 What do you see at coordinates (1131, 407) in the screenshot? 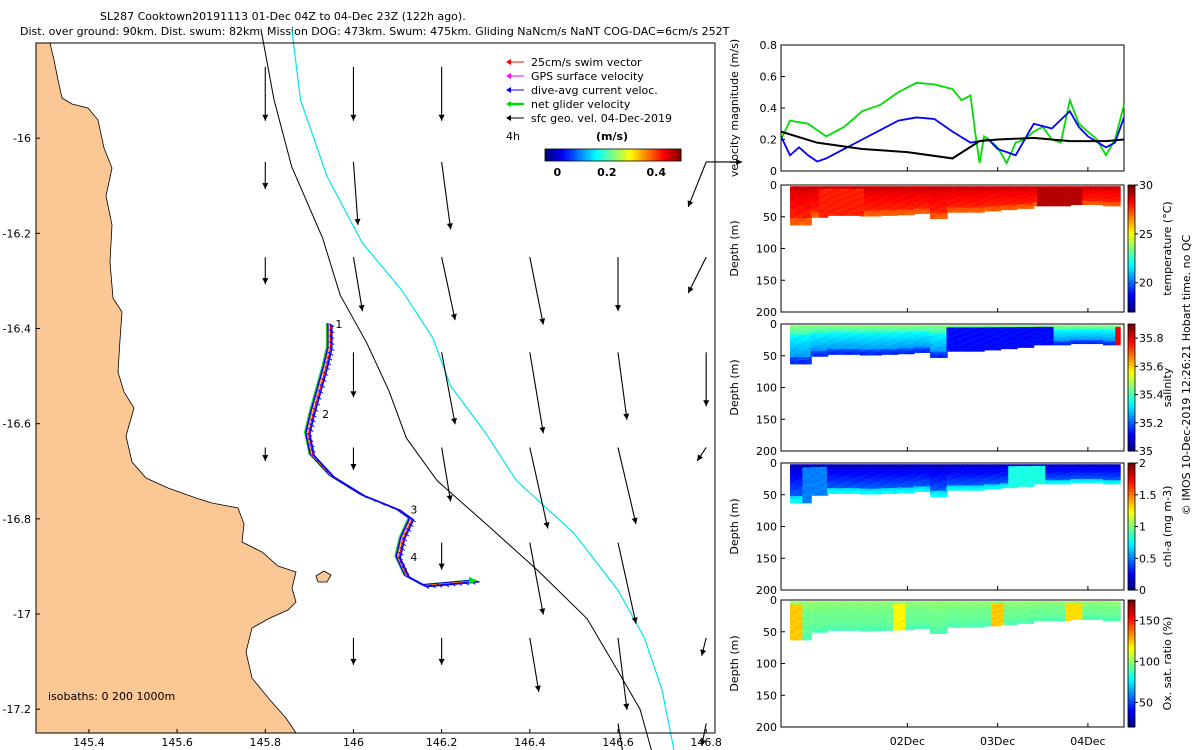
I see `salinity-colorbar-swatch` at bounding box center [1131, 407].